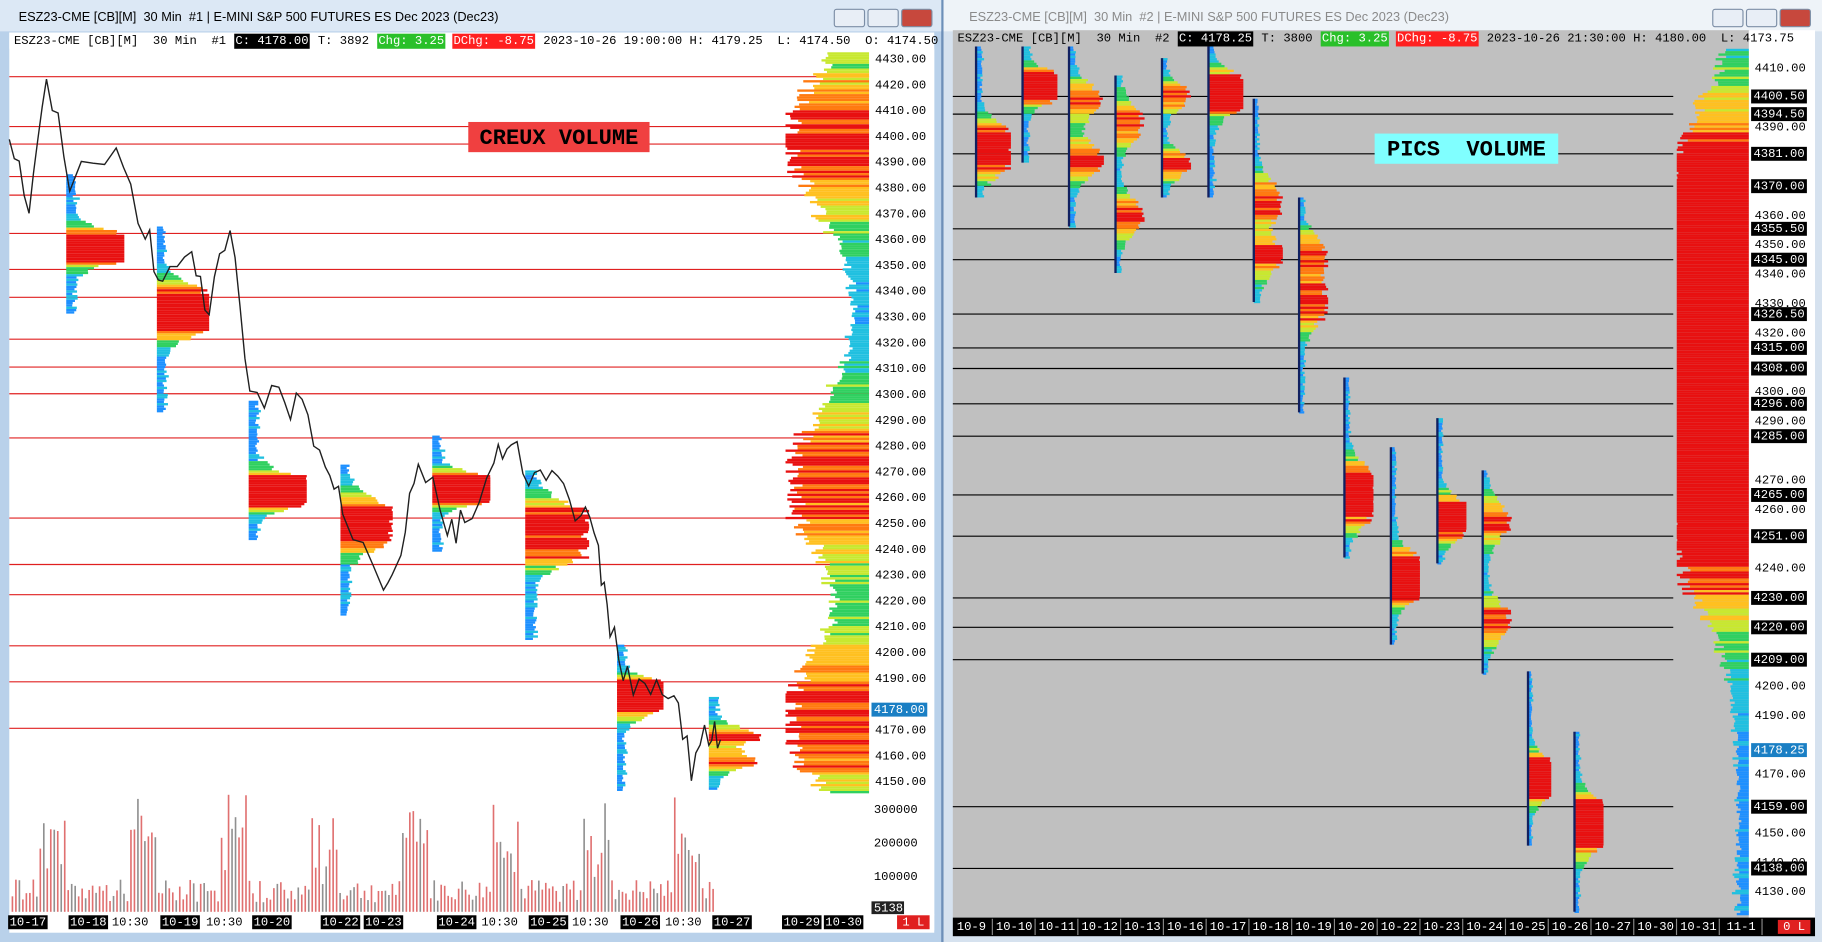  What do you see at coordinates (900, 679) in the screenshot?
I see `price-label: 4190.00` at bounding box center [900, 679].